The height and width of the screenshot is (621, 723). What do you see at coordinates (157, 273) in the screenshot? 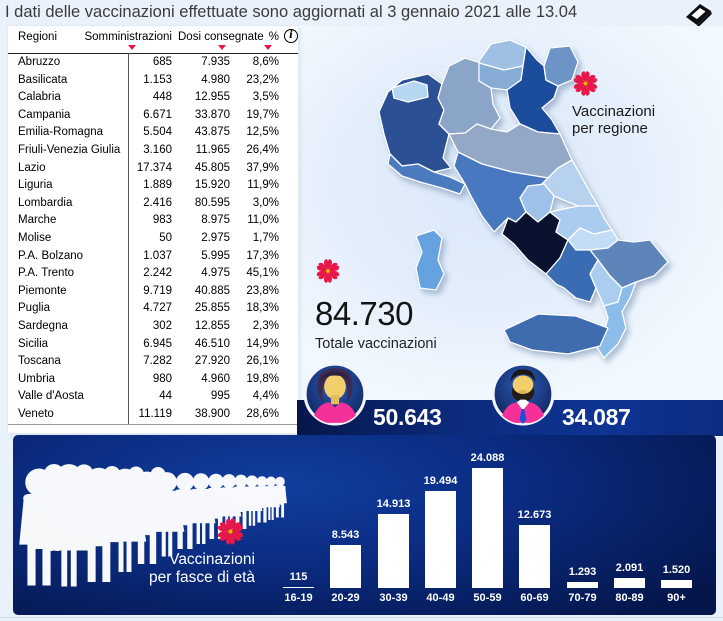
I see `table-cell: 2.242` at bounding box center [157, 273].